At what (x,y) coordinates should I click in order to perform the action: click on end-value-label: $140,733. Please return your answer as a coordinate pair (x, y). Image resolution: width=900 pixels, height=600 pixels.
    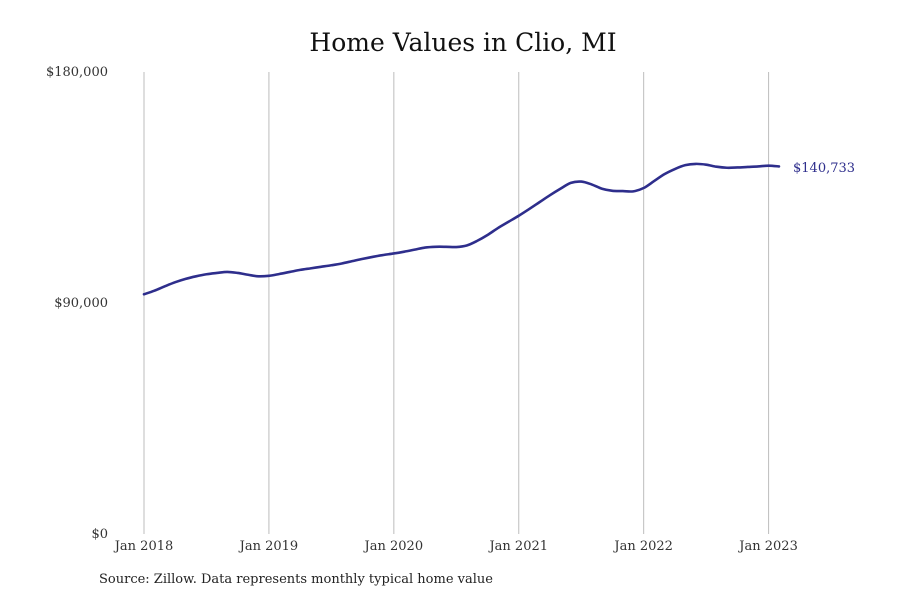
    Looking at the image, I should click on (824, 168).